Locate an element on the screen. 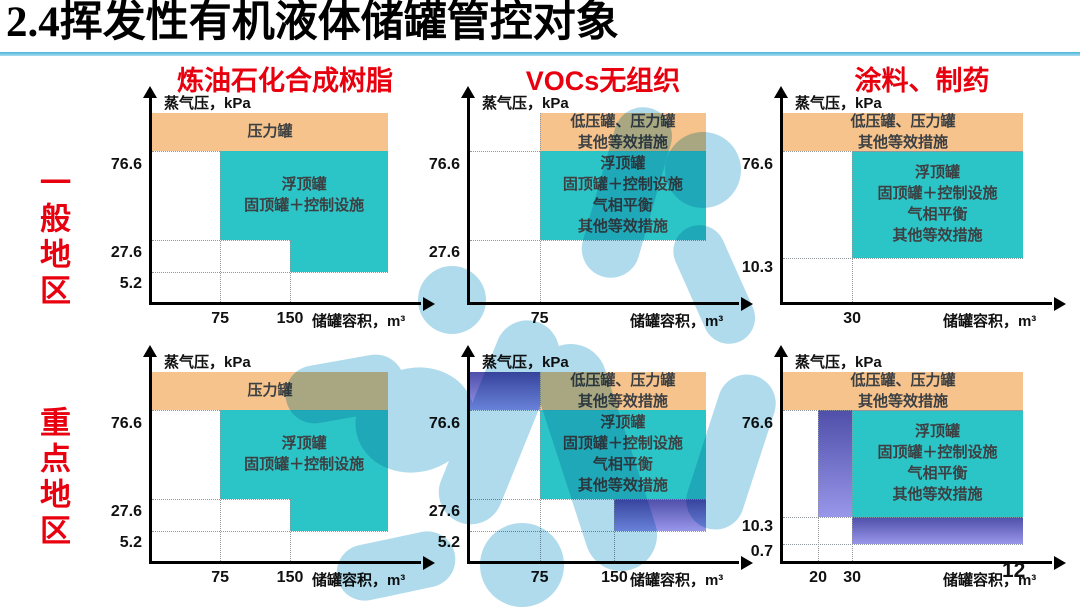  region-key-extra-strip is located at coordinates (835, 463).